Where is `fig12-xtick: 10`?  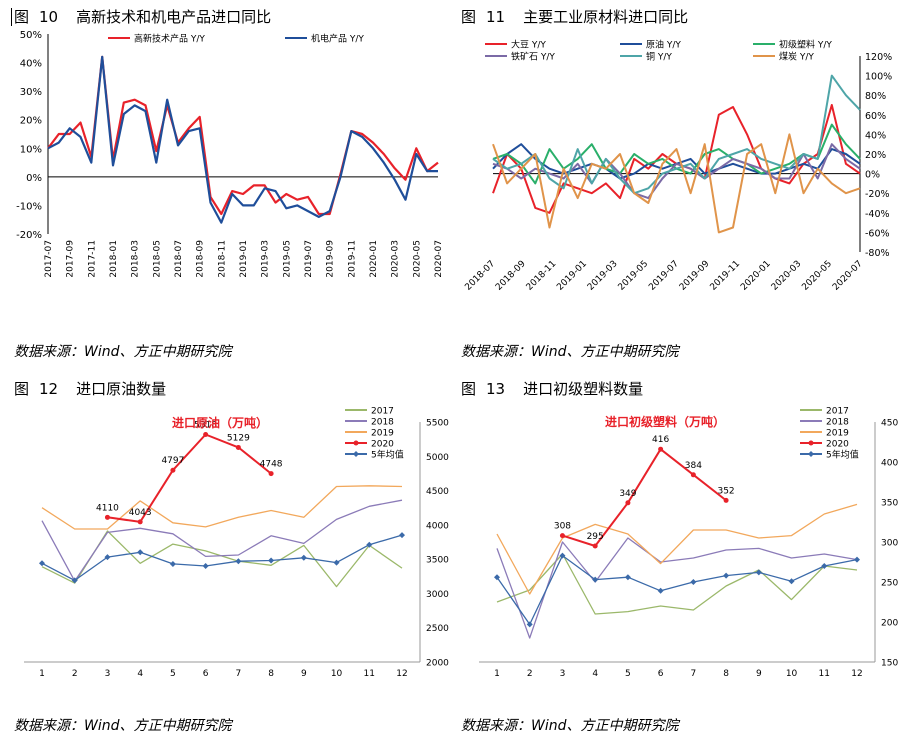
fig12-xtick: 10 is located at coordinates (337, 674).